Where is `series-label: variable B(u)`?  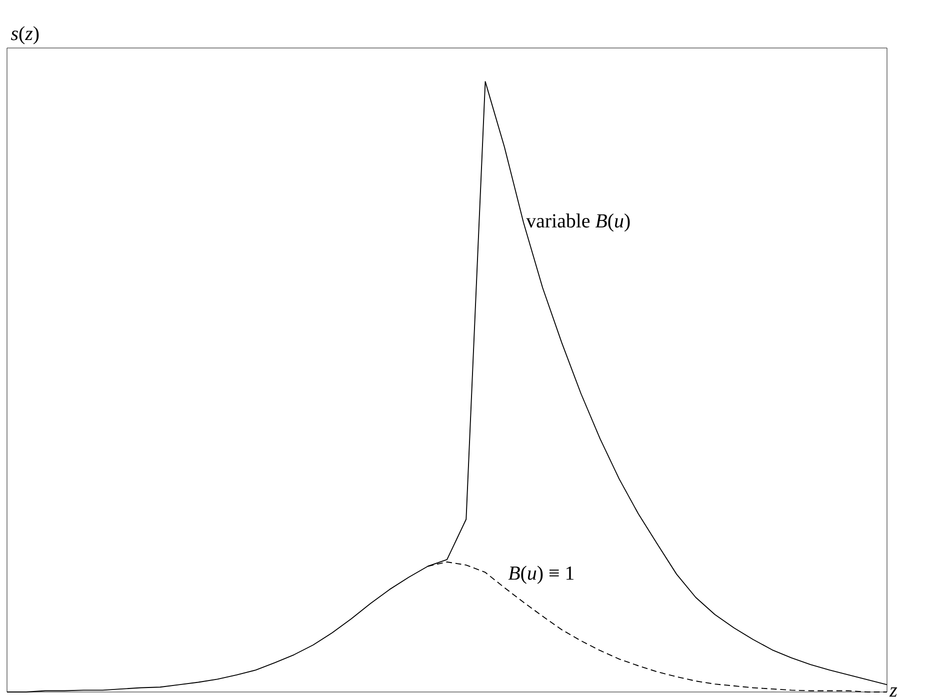
series-label: variable B(u) is located at coordinates (578, 223).